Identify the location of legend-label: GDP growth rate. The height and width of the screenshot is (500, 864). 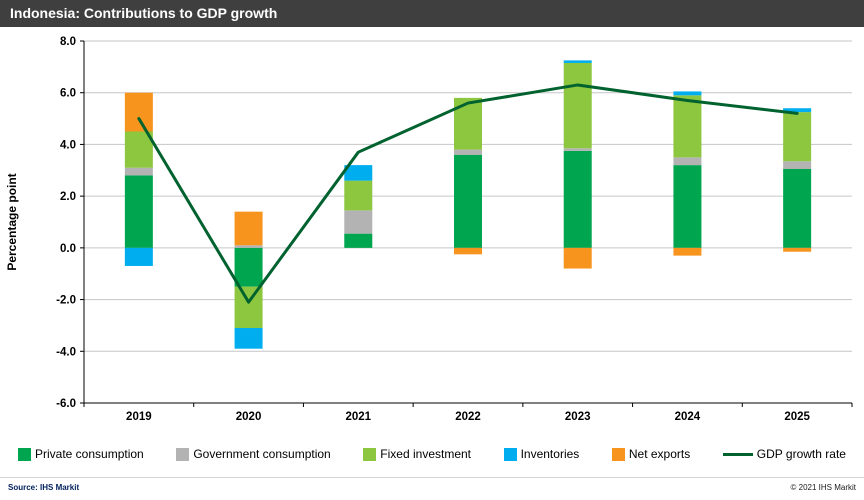
(801, 454).